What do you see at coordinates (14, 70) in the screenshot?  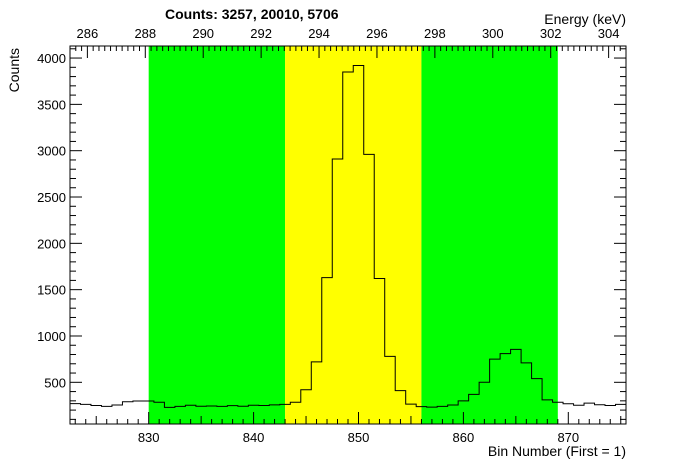 I see `y-axis-title: Counts` at bounding box center [14, 70].